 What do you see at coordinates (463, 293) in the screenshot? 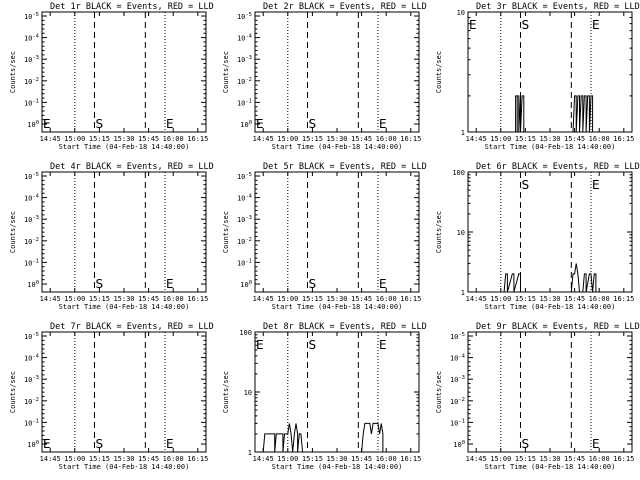
I see `y-tick-label: 1` at bounding box center [463, 293].